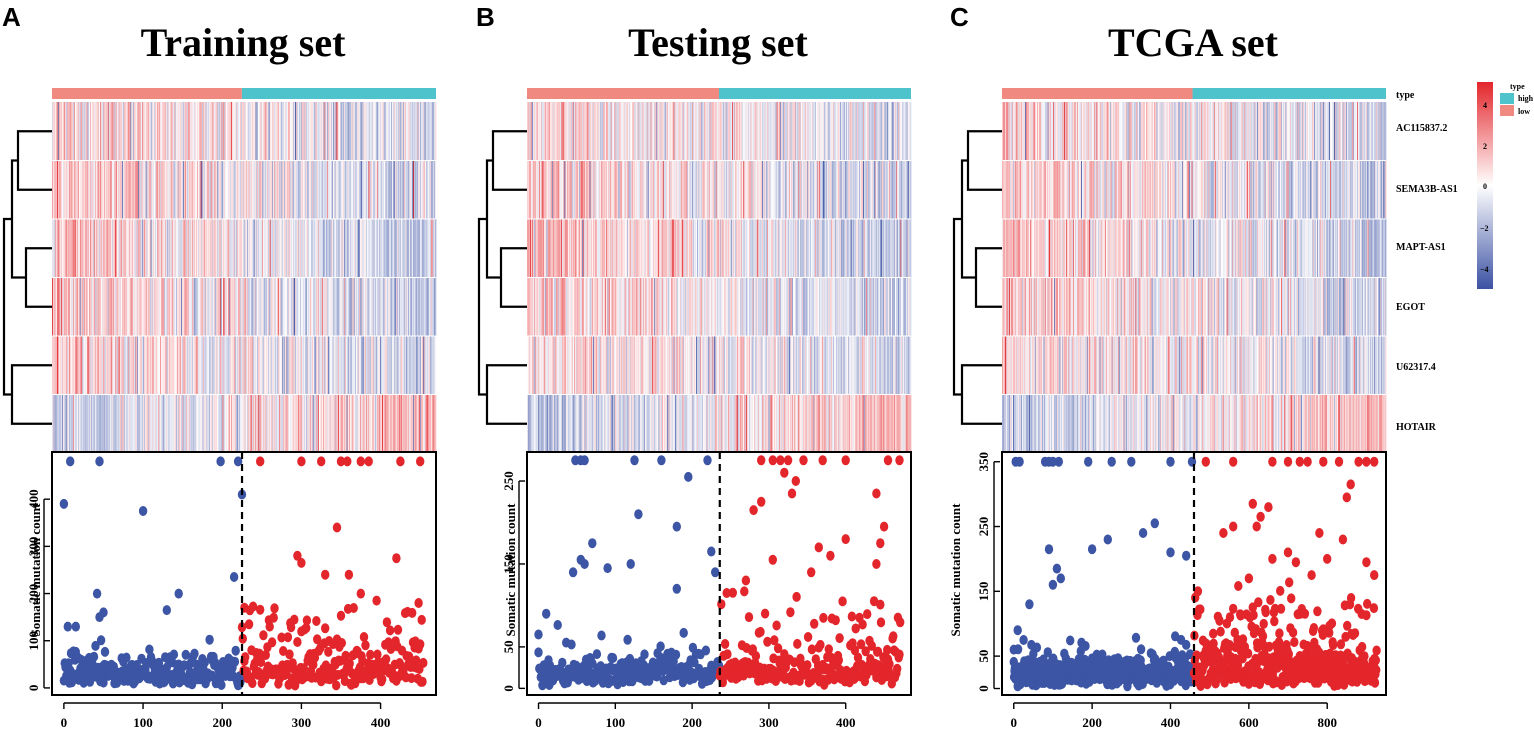  Describe the element at coordinates (94, 656) in the screenshot. I see `point-low-risk` at that location.